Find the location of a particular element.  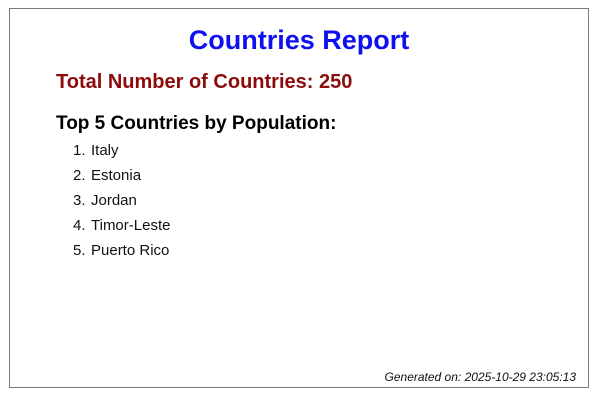

total-countries-label: Total Number of Countries: 250 is located at coordinates (204, 82).